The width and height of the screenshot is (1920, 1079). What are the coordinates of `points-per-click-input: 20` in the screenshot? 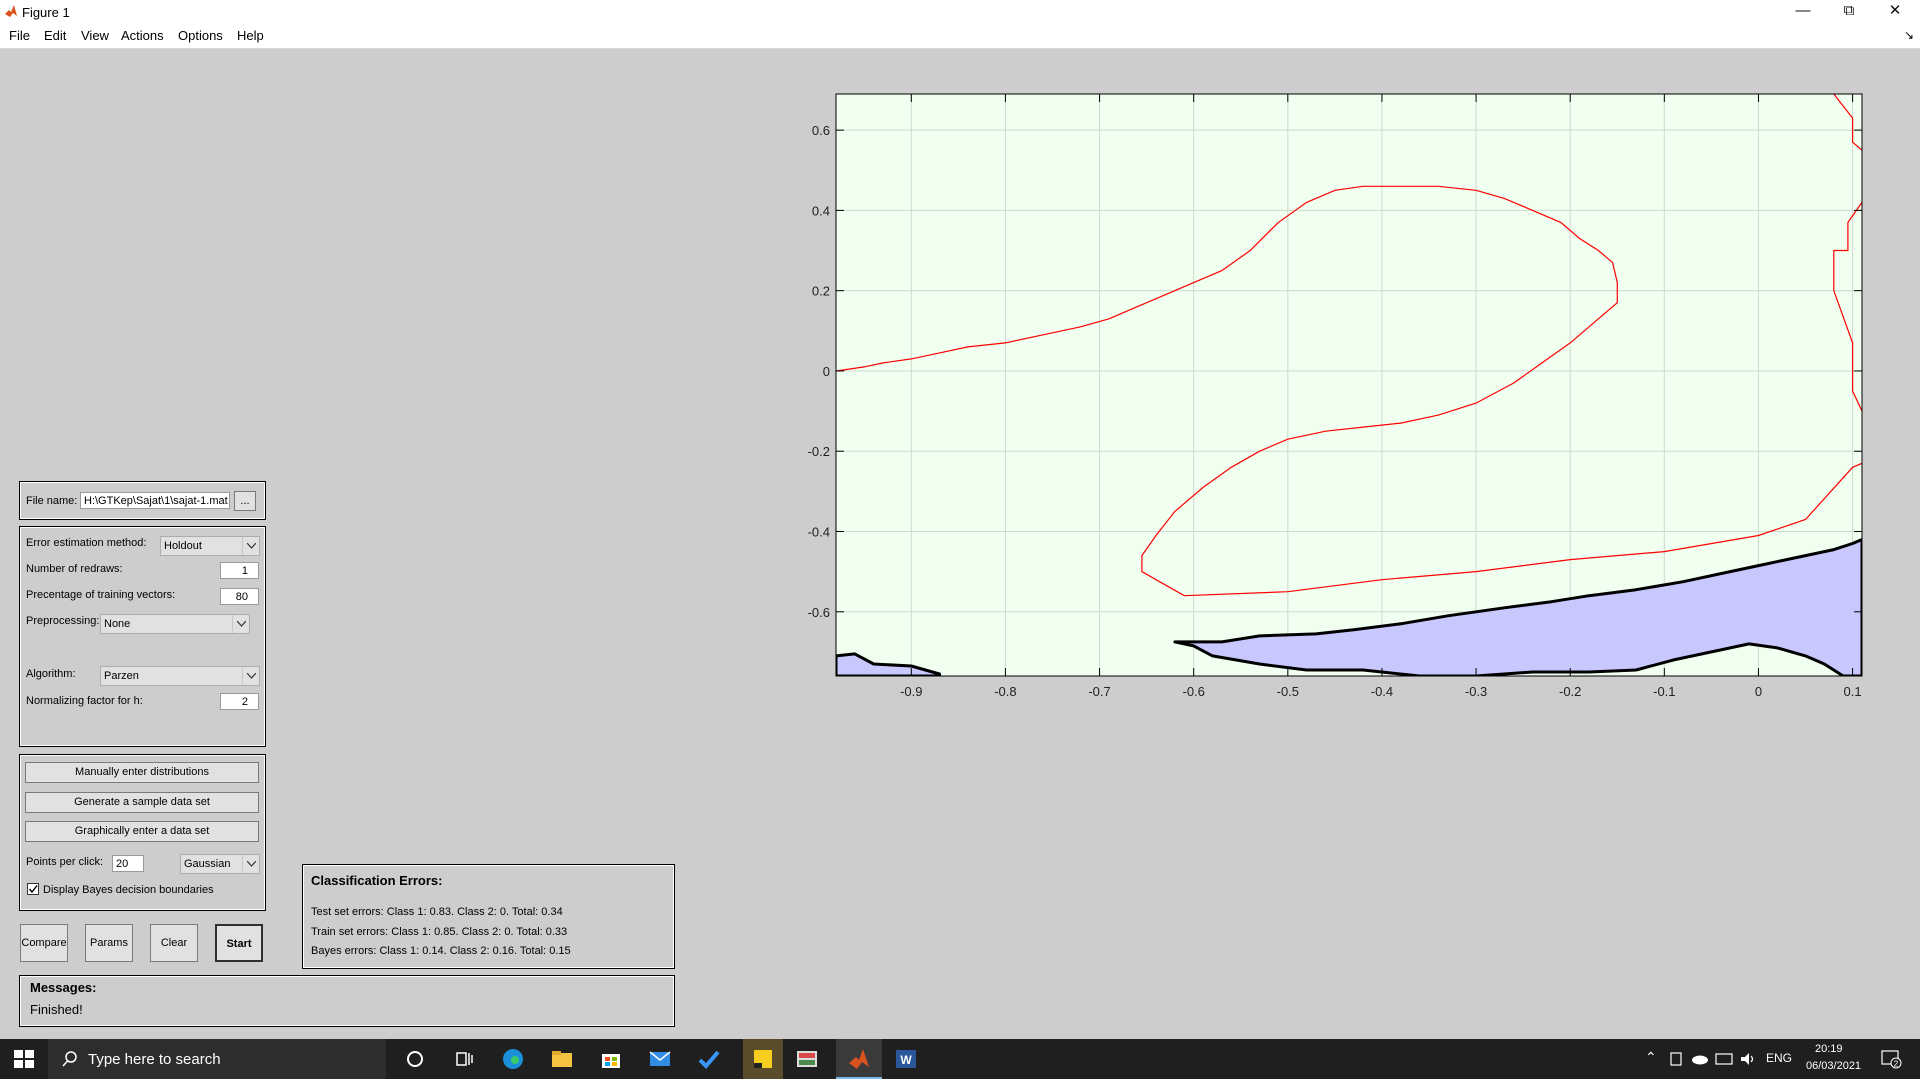 It's located at (128, 863).